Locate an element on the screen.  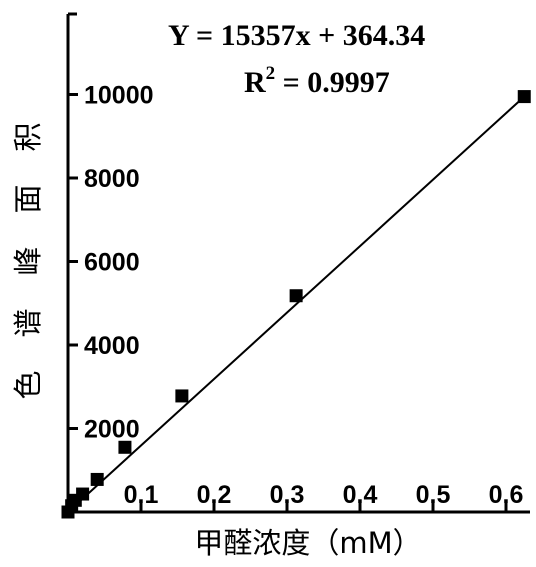
y-tick-label: 10000 is located at coordinates (119, 96).